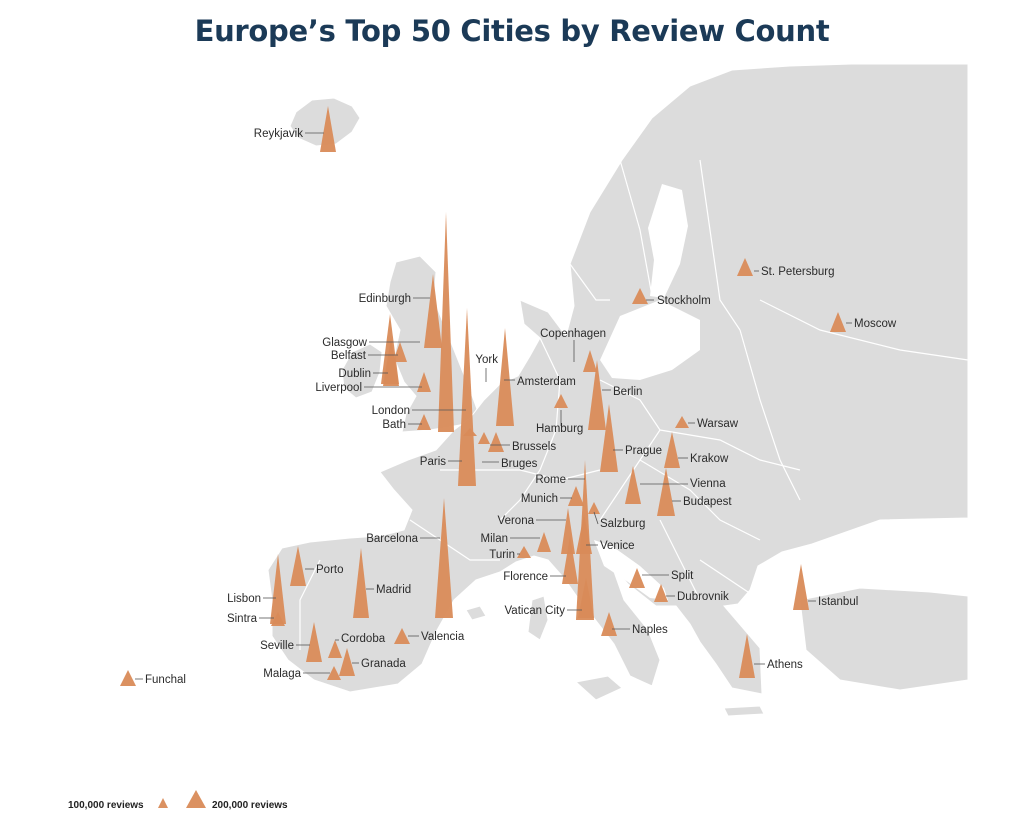 The image size is (1024, 828). Describe the element at coordinates (568, 531) in the screenshot. I see `marker-verona` at that location.